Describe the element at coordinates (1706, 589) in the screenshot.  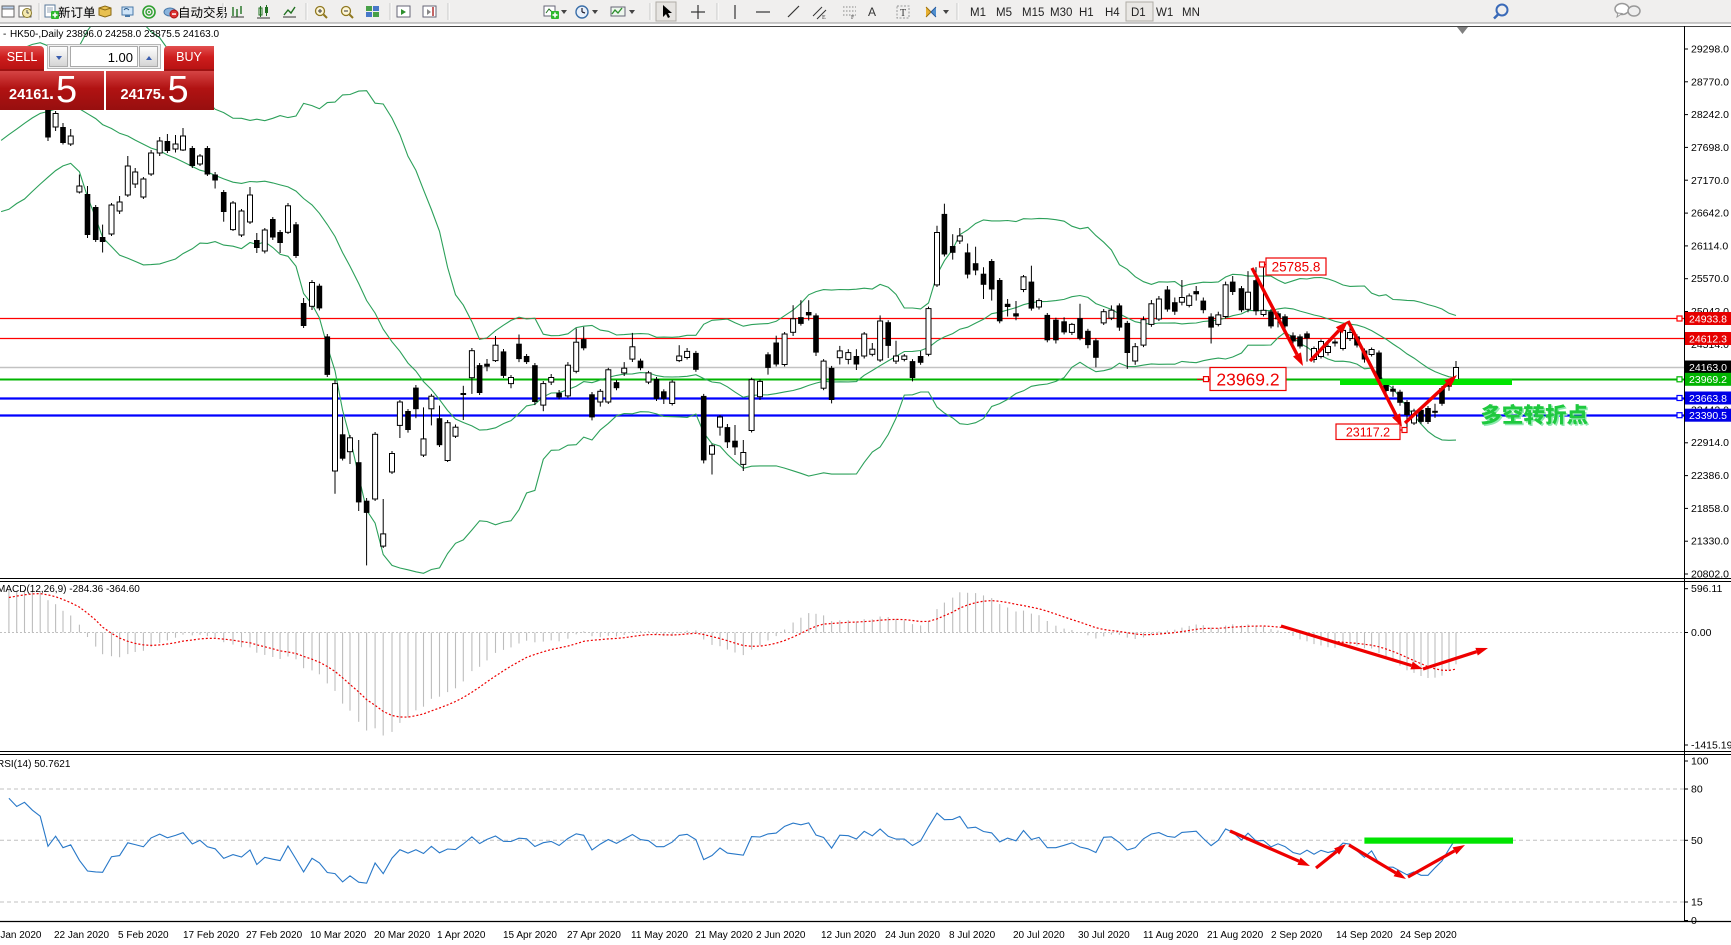
I see `svg-text: 596.11` at that location.